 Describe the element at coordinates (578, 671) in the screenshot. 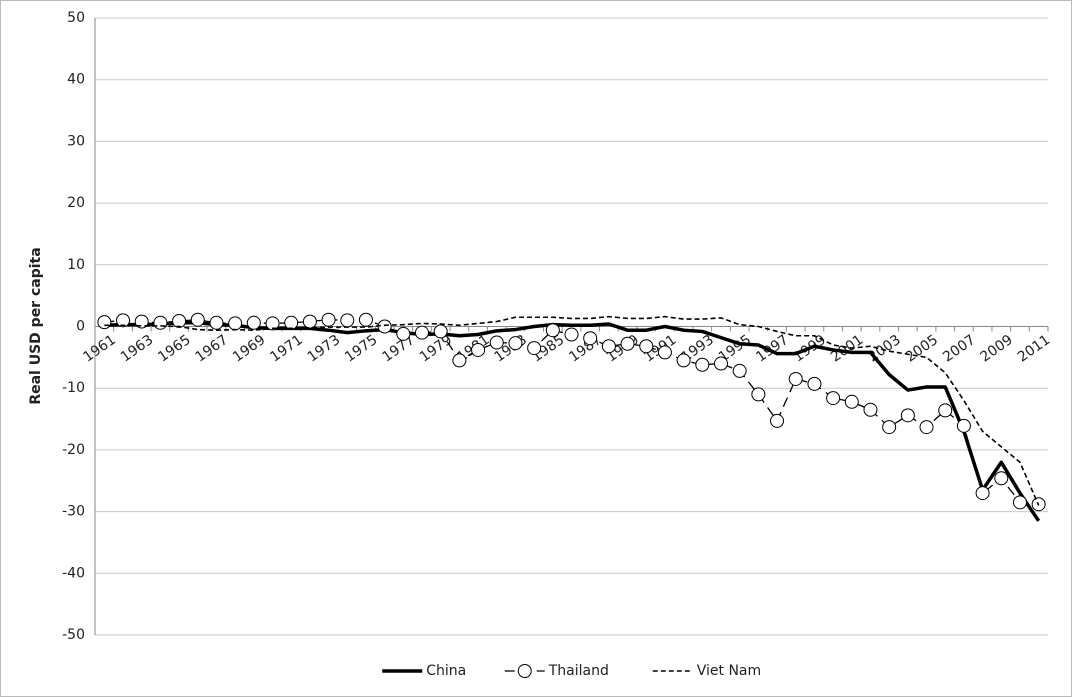

I see `legend-label: Thailand` at that location.